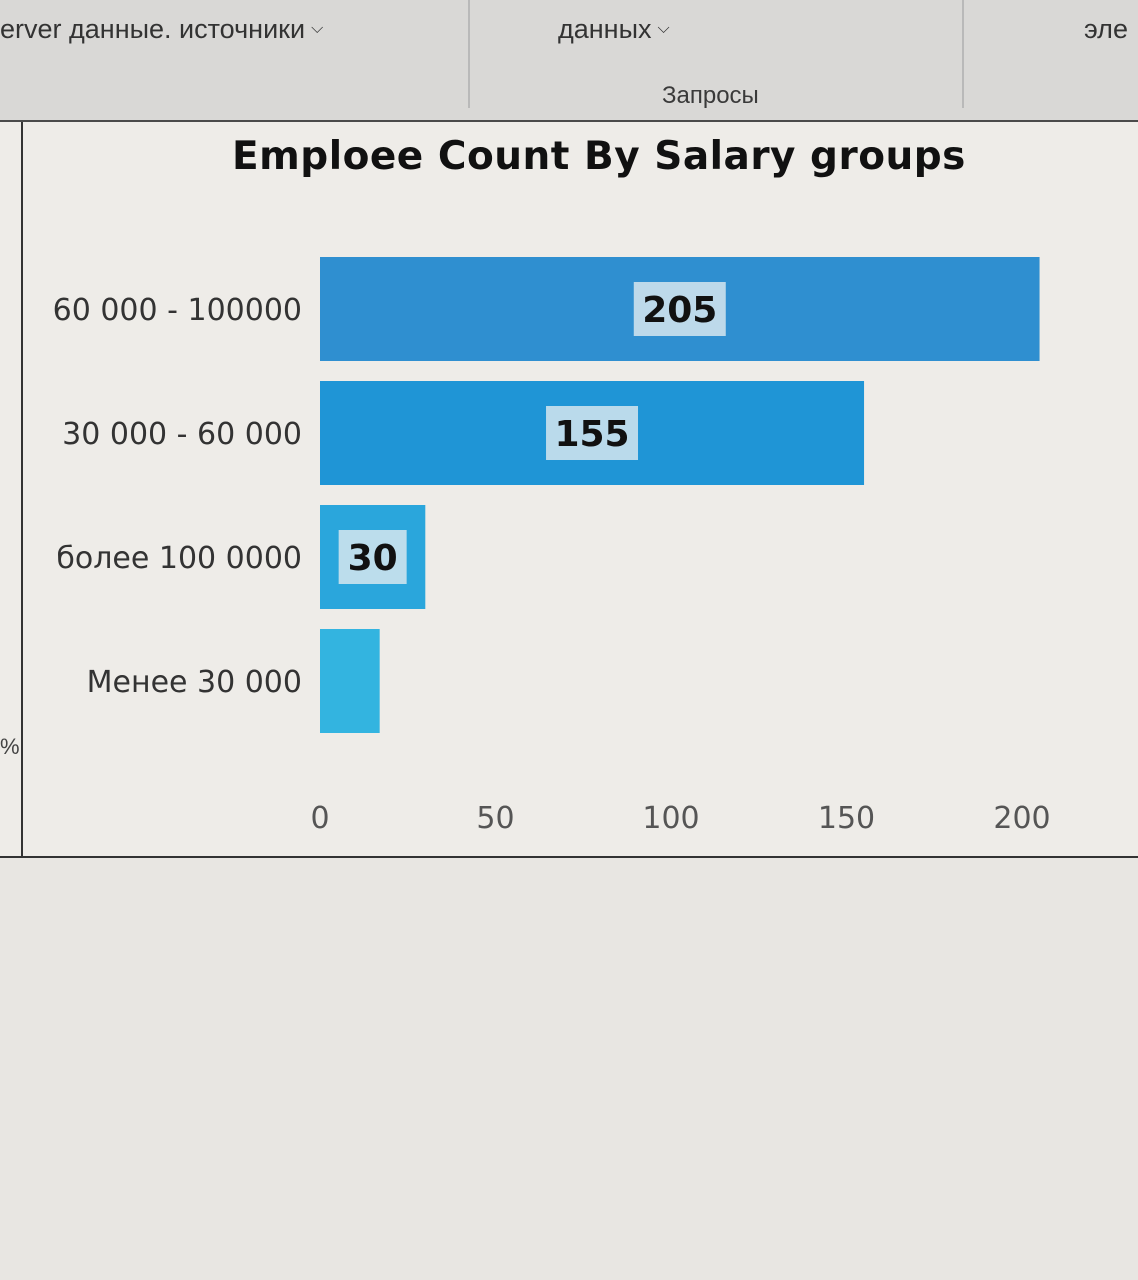 This screenshot has height=1280, width=1138. I want to click on data-label-2: 30, so click(373, 558).